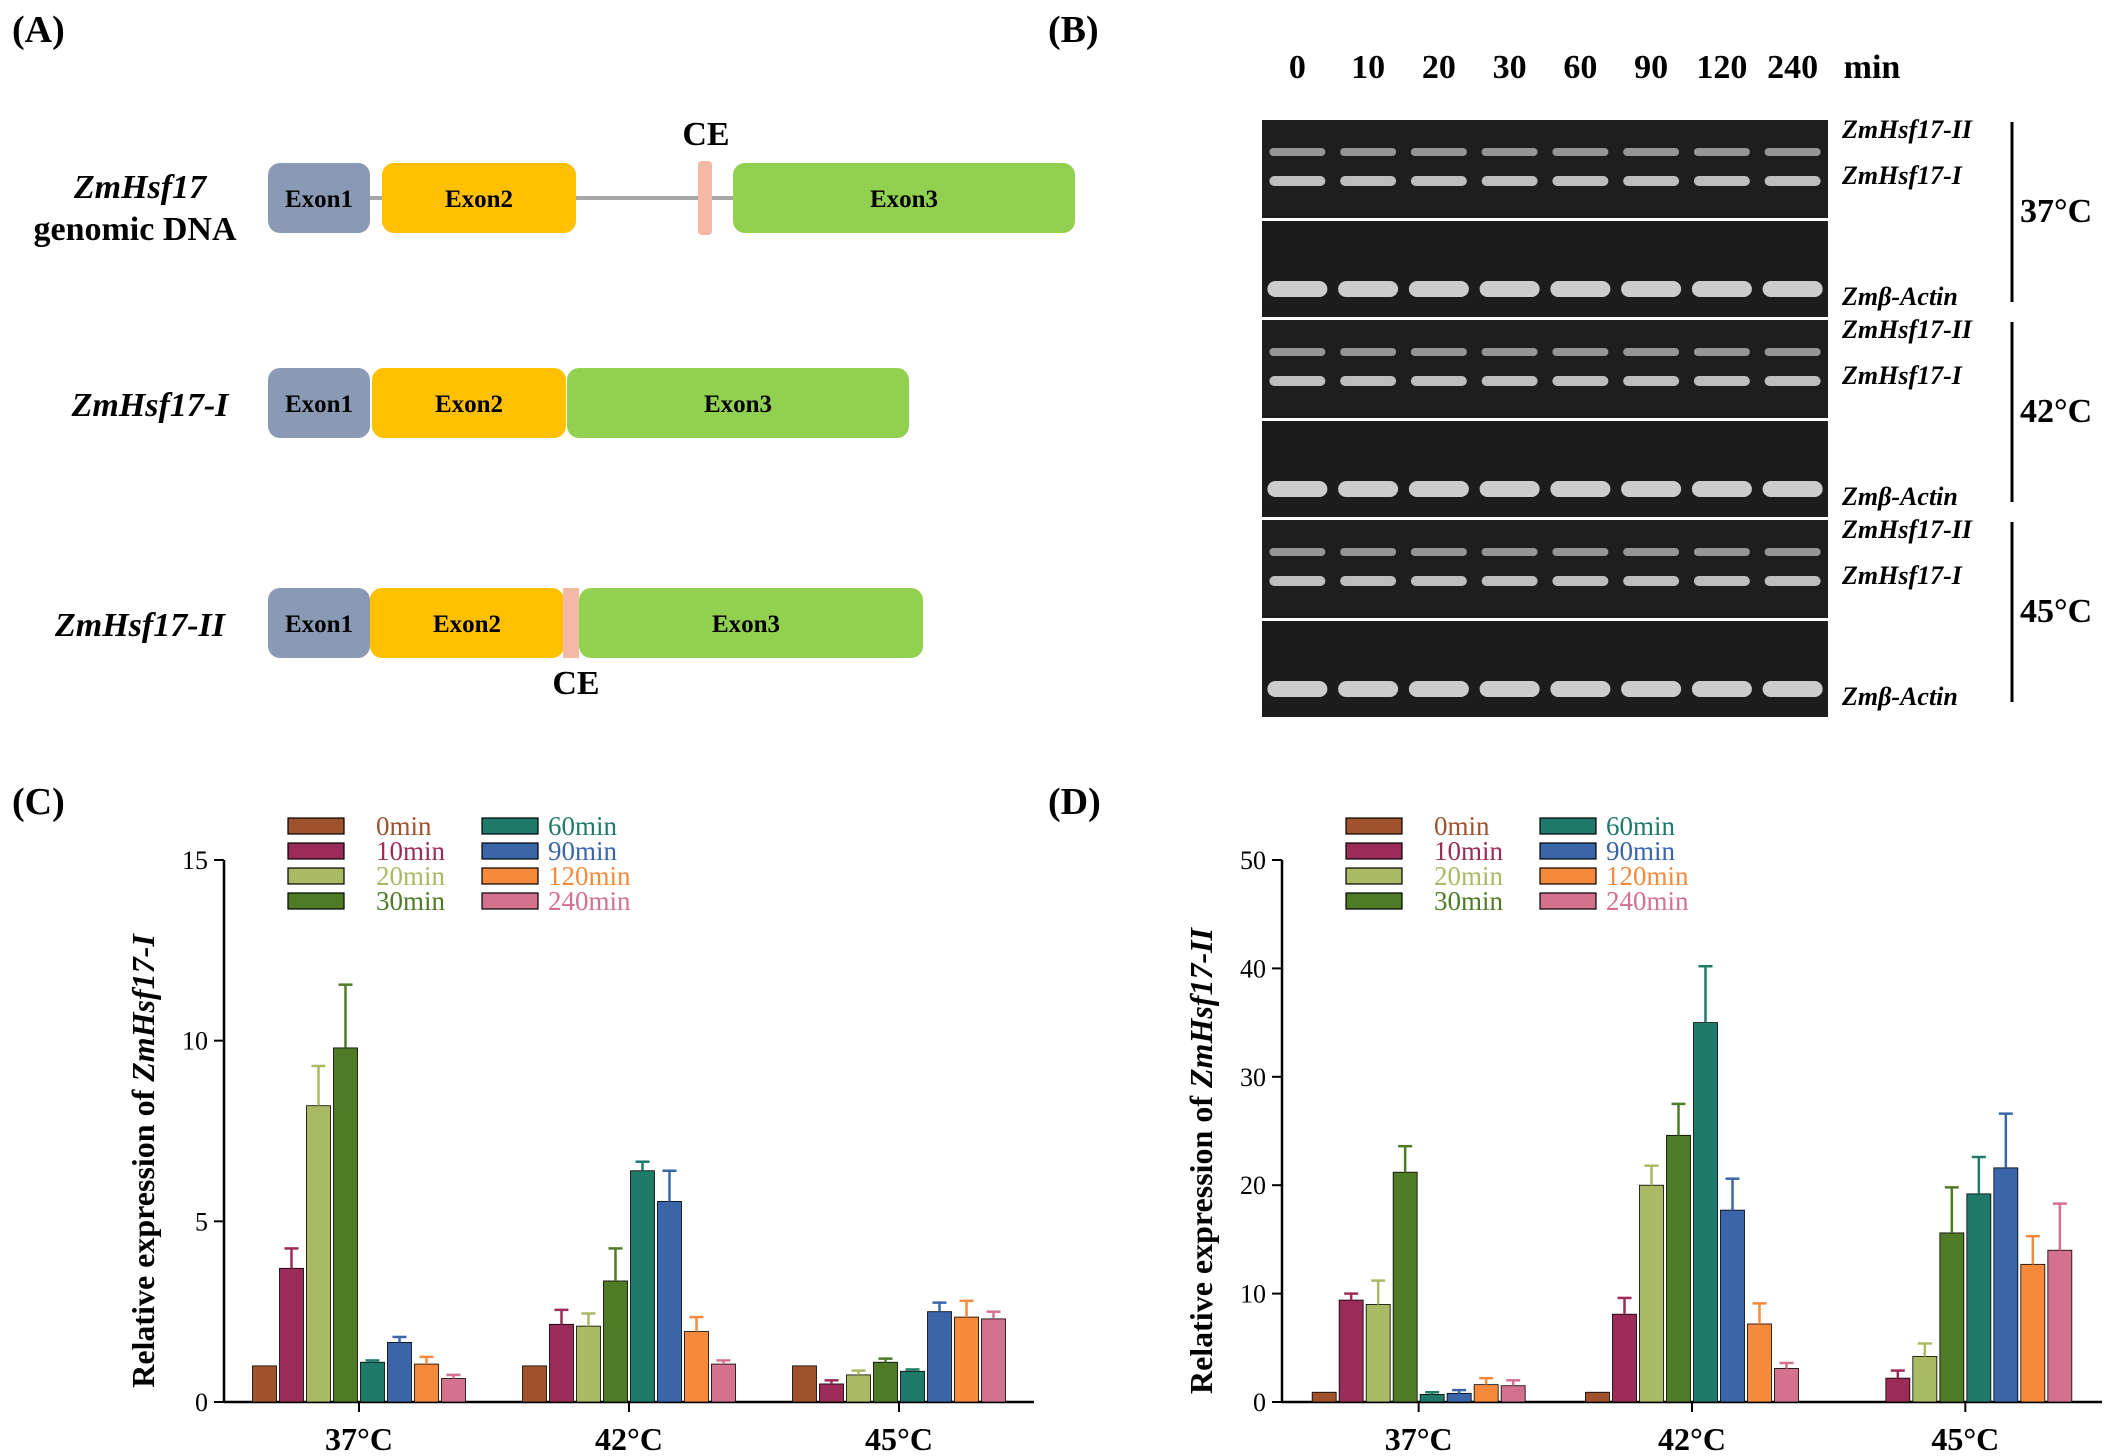 The image size is (2128, 1456). What do you see at coordinates (319, 404) in the screenshot?
I see `isoform1-exon1-label: Exon1` at bounding box center [319, 404].